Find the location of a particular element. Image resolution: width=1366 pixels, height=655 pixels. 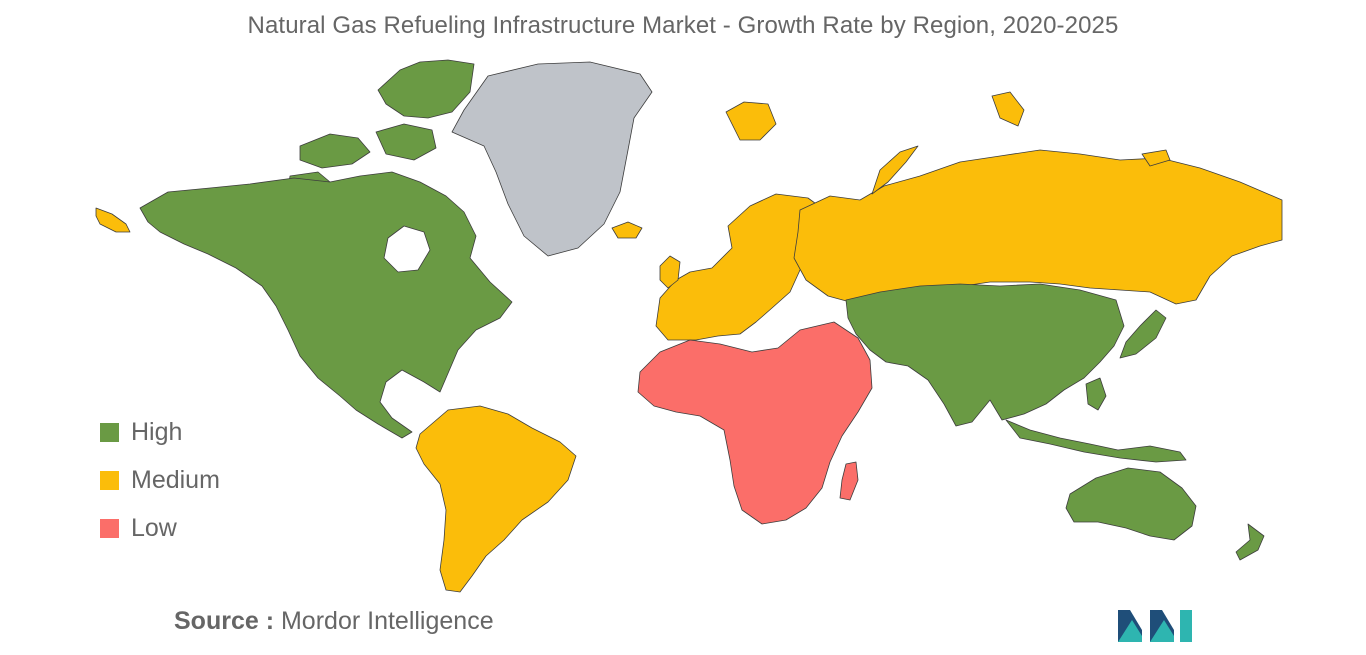

legend-item-high: High is located at coordinates (160, 432).